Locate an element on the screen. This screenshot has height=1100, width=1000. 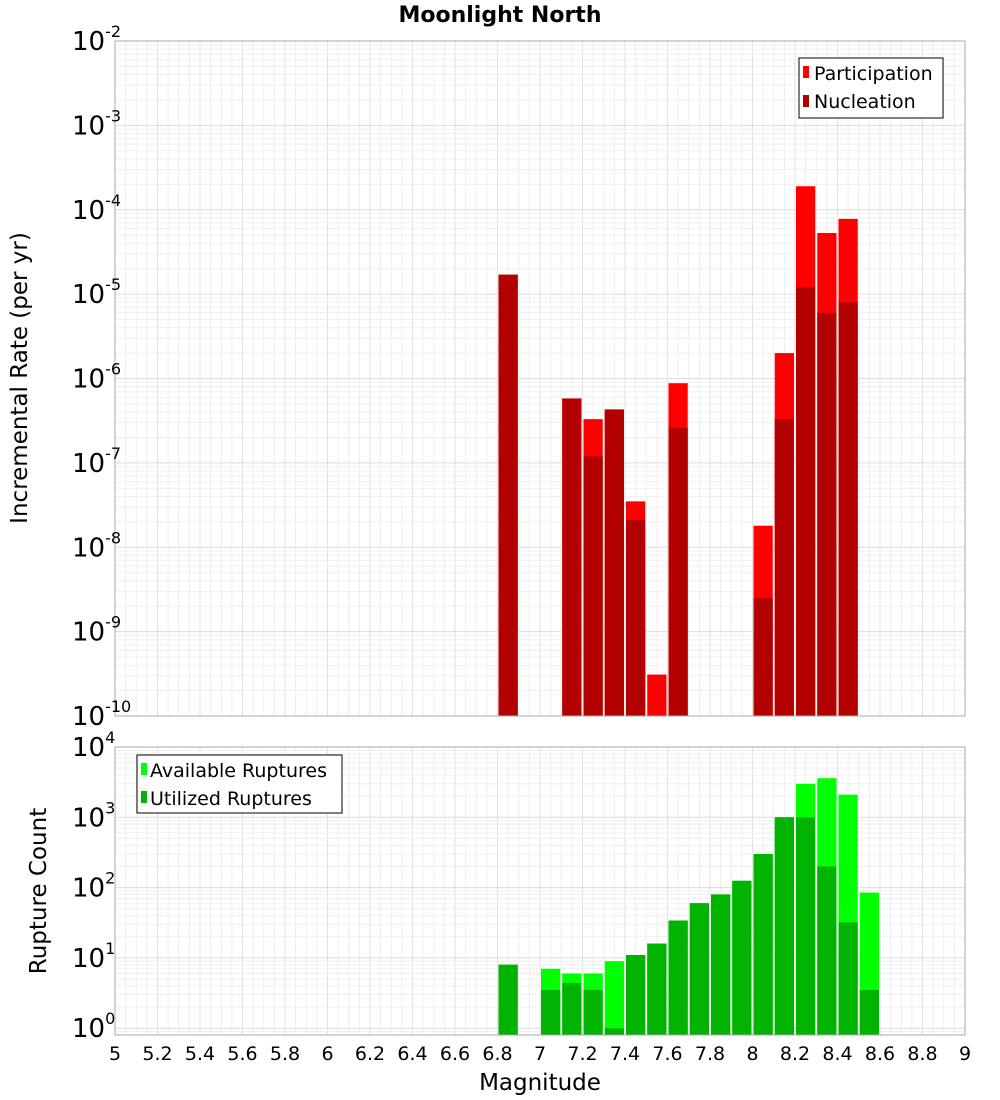
x-tick-label: 7.8 is located at coordinates (710, 1054).